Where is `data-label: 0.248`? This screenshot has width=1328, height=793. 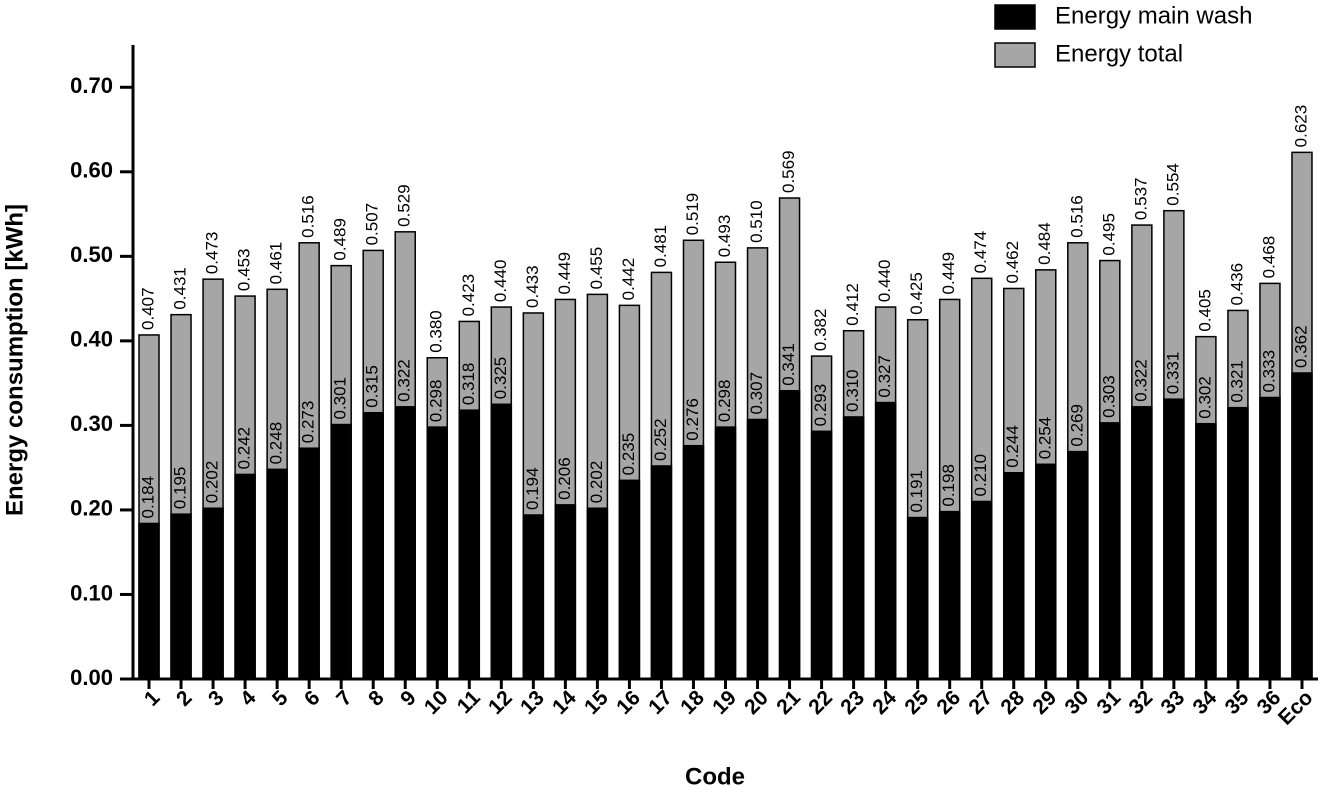 data-label: 0.248 is located at coordinates (276, 443).